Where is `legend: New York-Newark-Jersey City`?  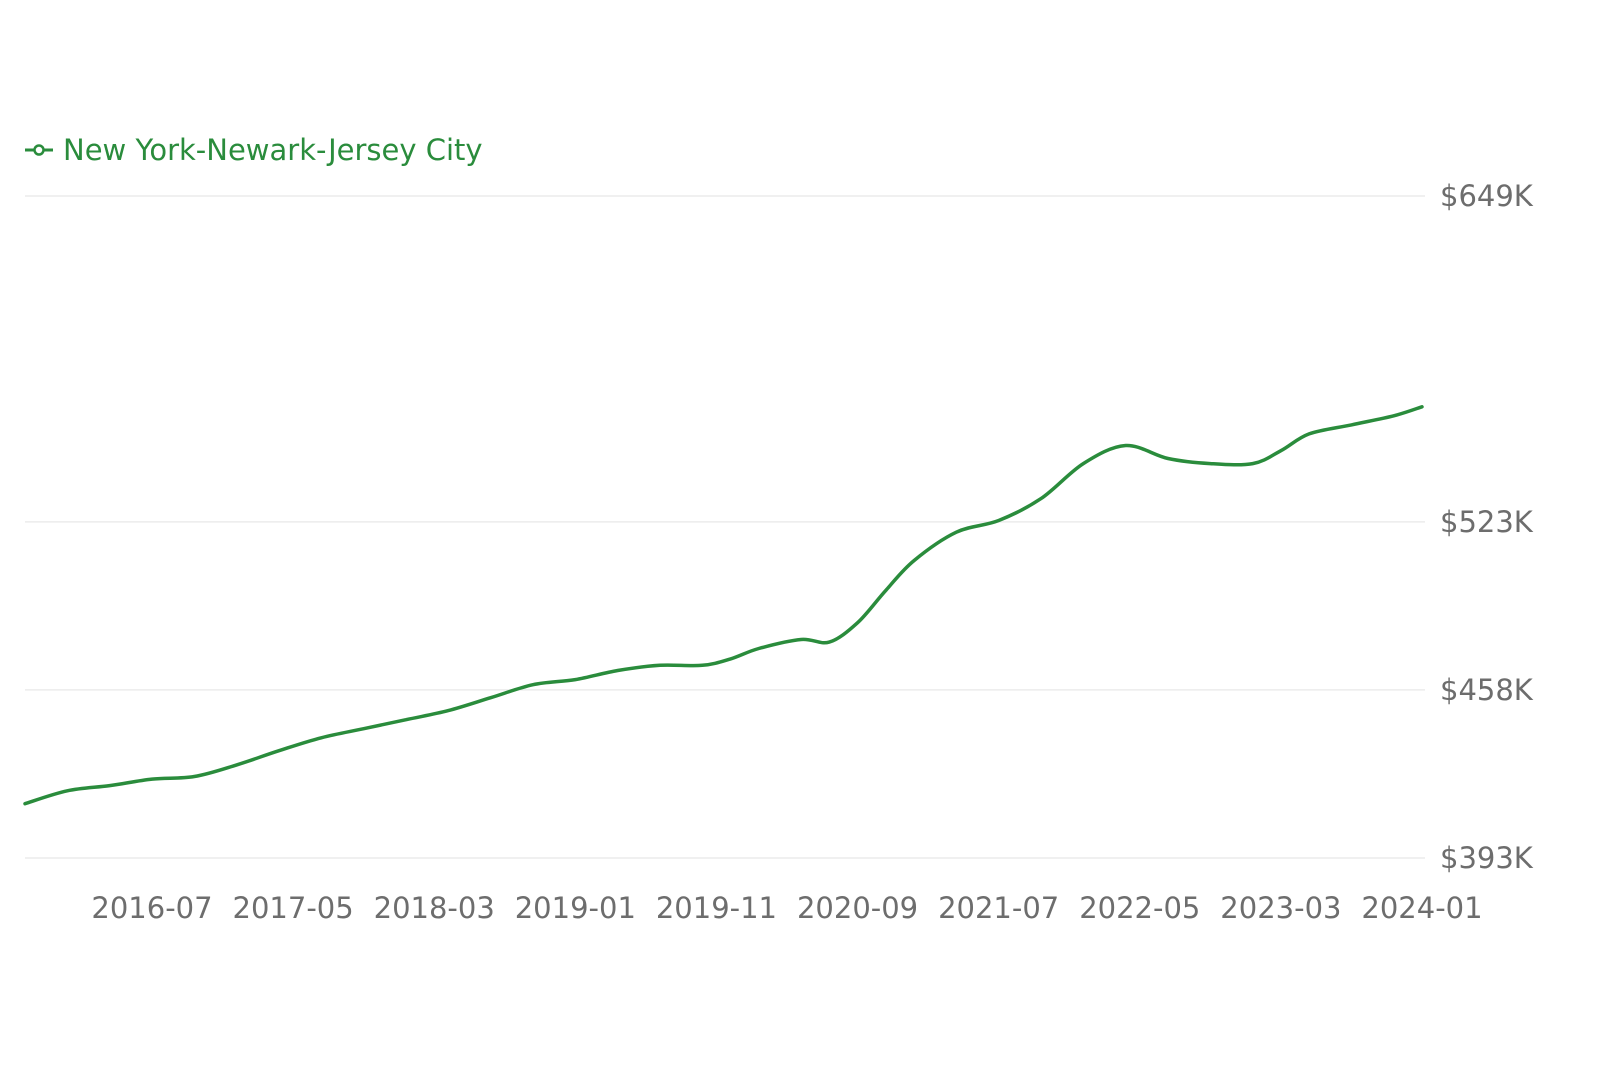
legend: New York-Newark-Jersey City is located at coordinates (254, 150).